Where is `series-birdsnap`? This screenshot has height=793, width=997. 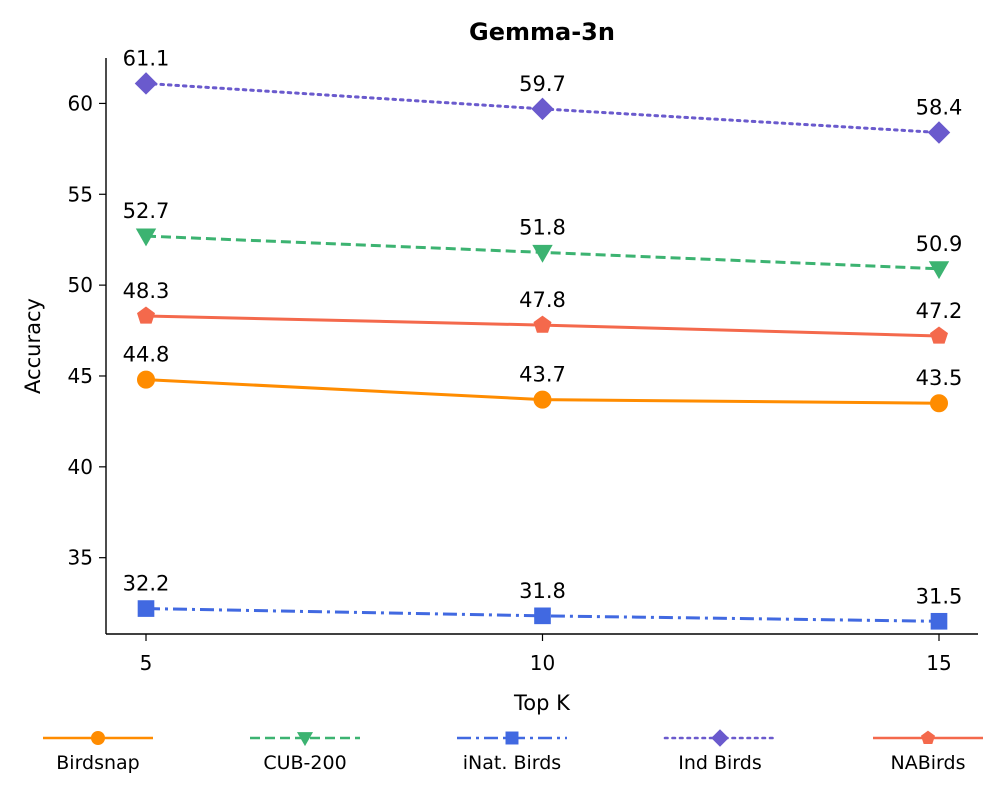
series-birdsnap is located at coordinates (542, 391).